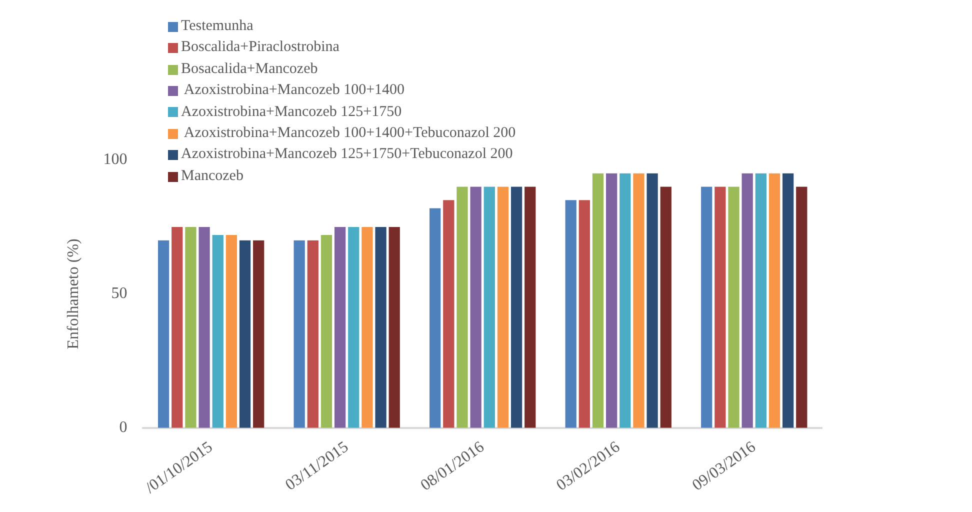 Image resolution: width=972 pixels, height=512 pixels. Describe the element at coordinates (349, 134) in the screenshot. I see `legend-label: Azoxistrobina+Mancozeb 100+1400+Tebuconazol 200` at that location.